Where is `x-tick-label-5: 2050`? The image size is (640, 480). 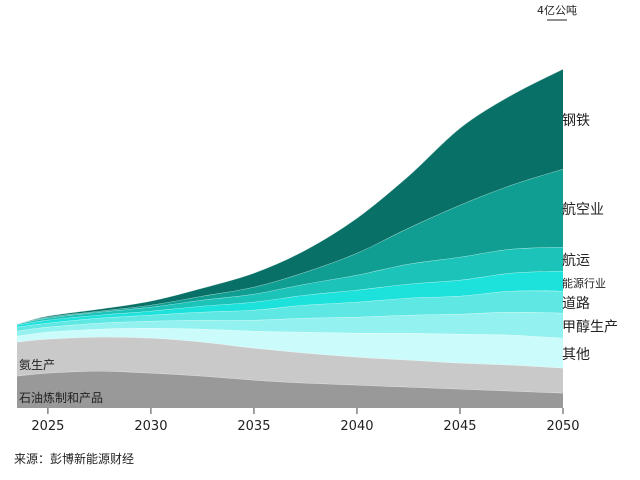
x-tick-label-5: 2050 is located at coordinates (562, 426).